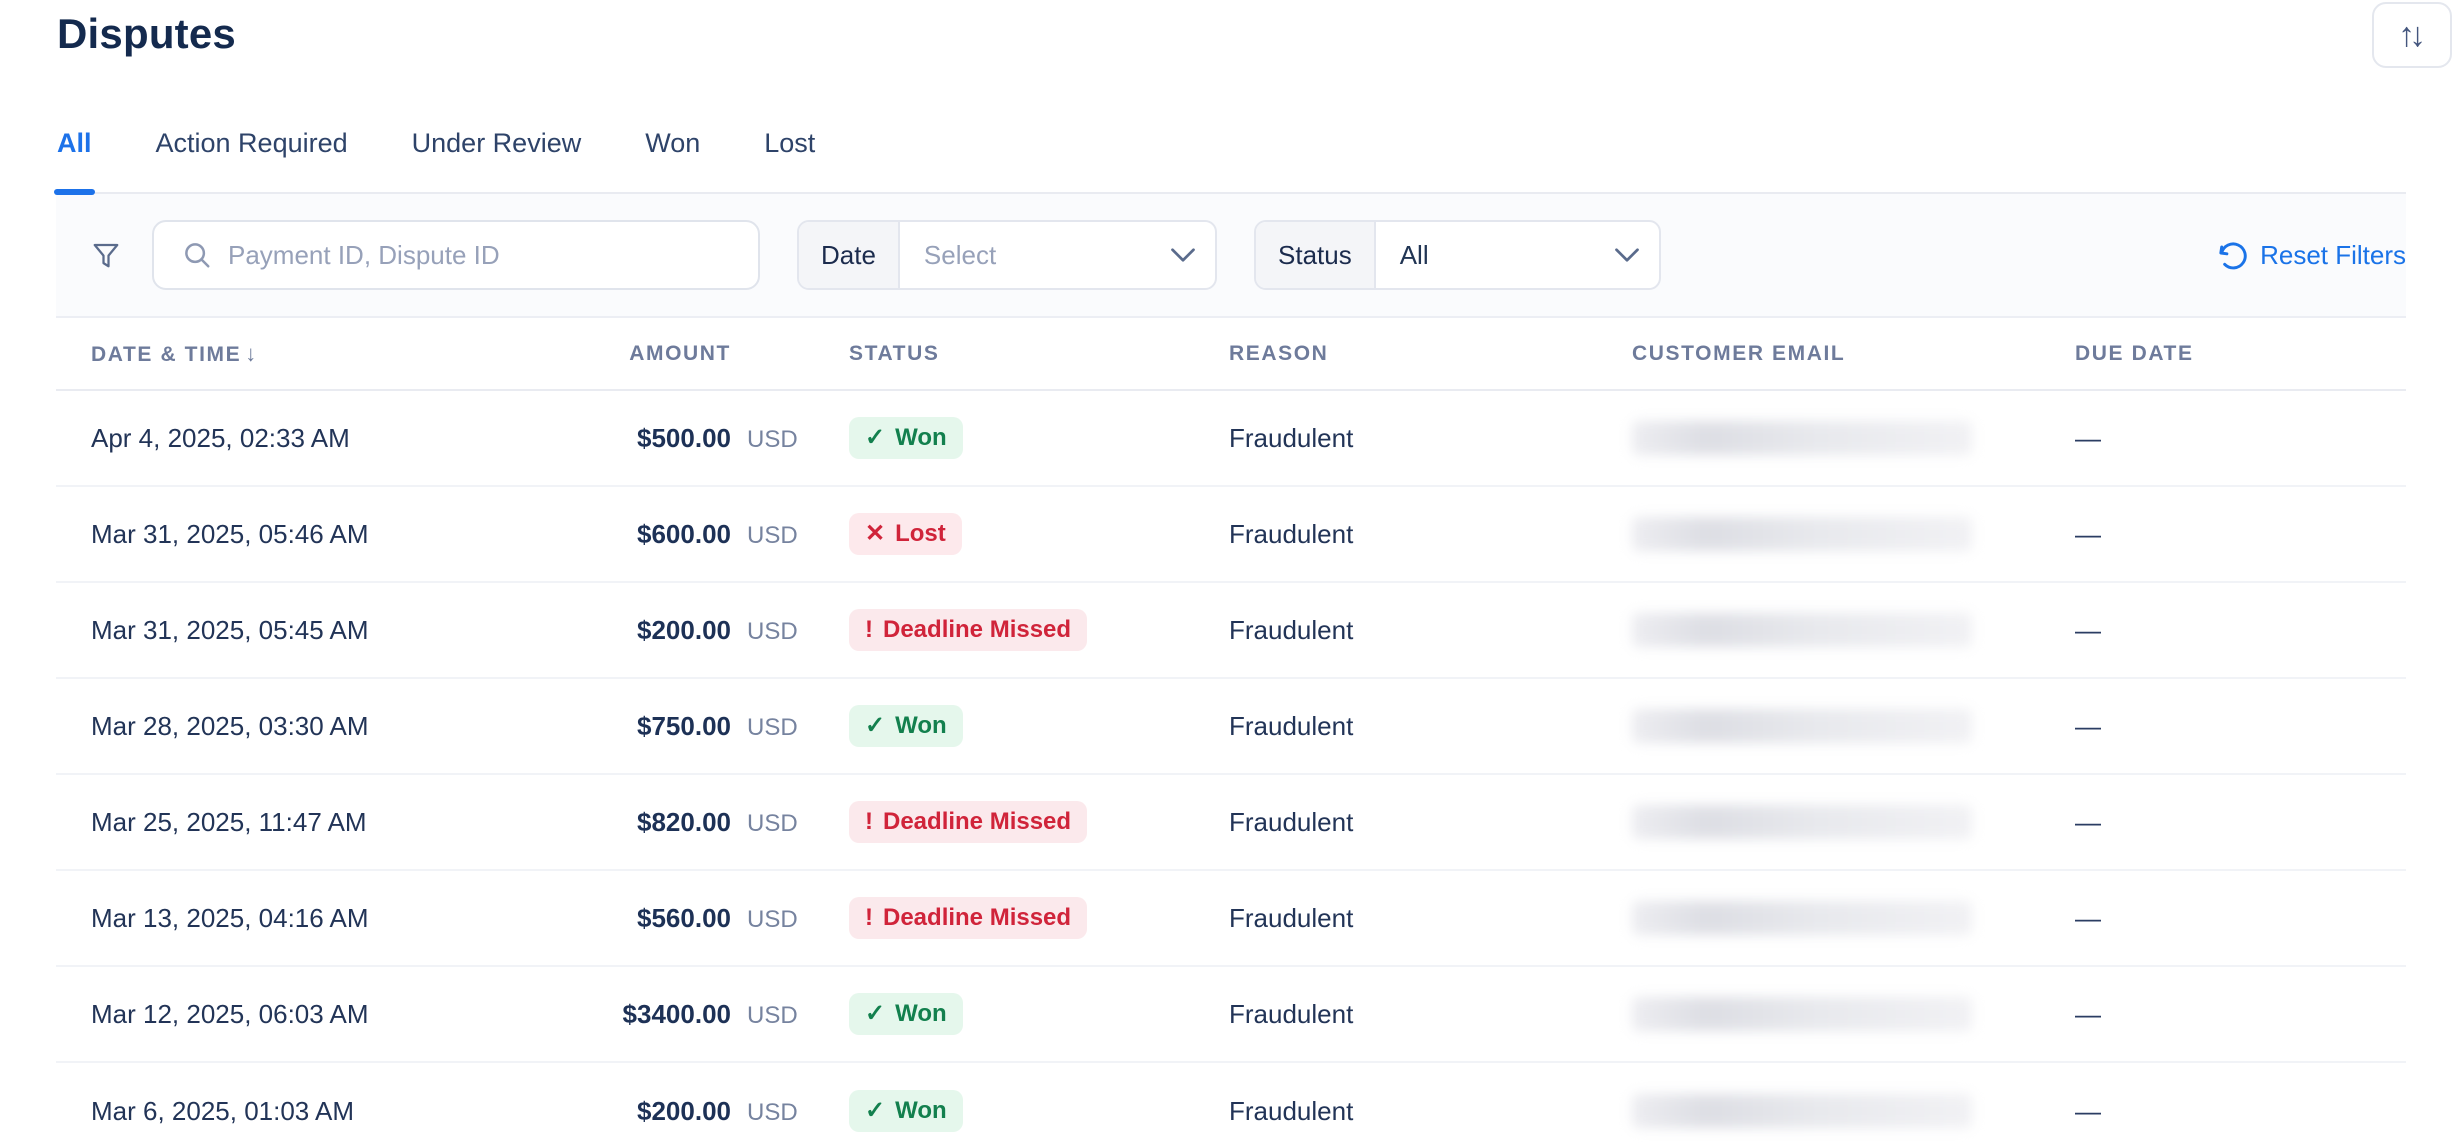 The width and height of the screenshot is (2458, 1144). I want to click on dispute-date: Mar 28, 2025, 03:30 AM, so click(230, 725).